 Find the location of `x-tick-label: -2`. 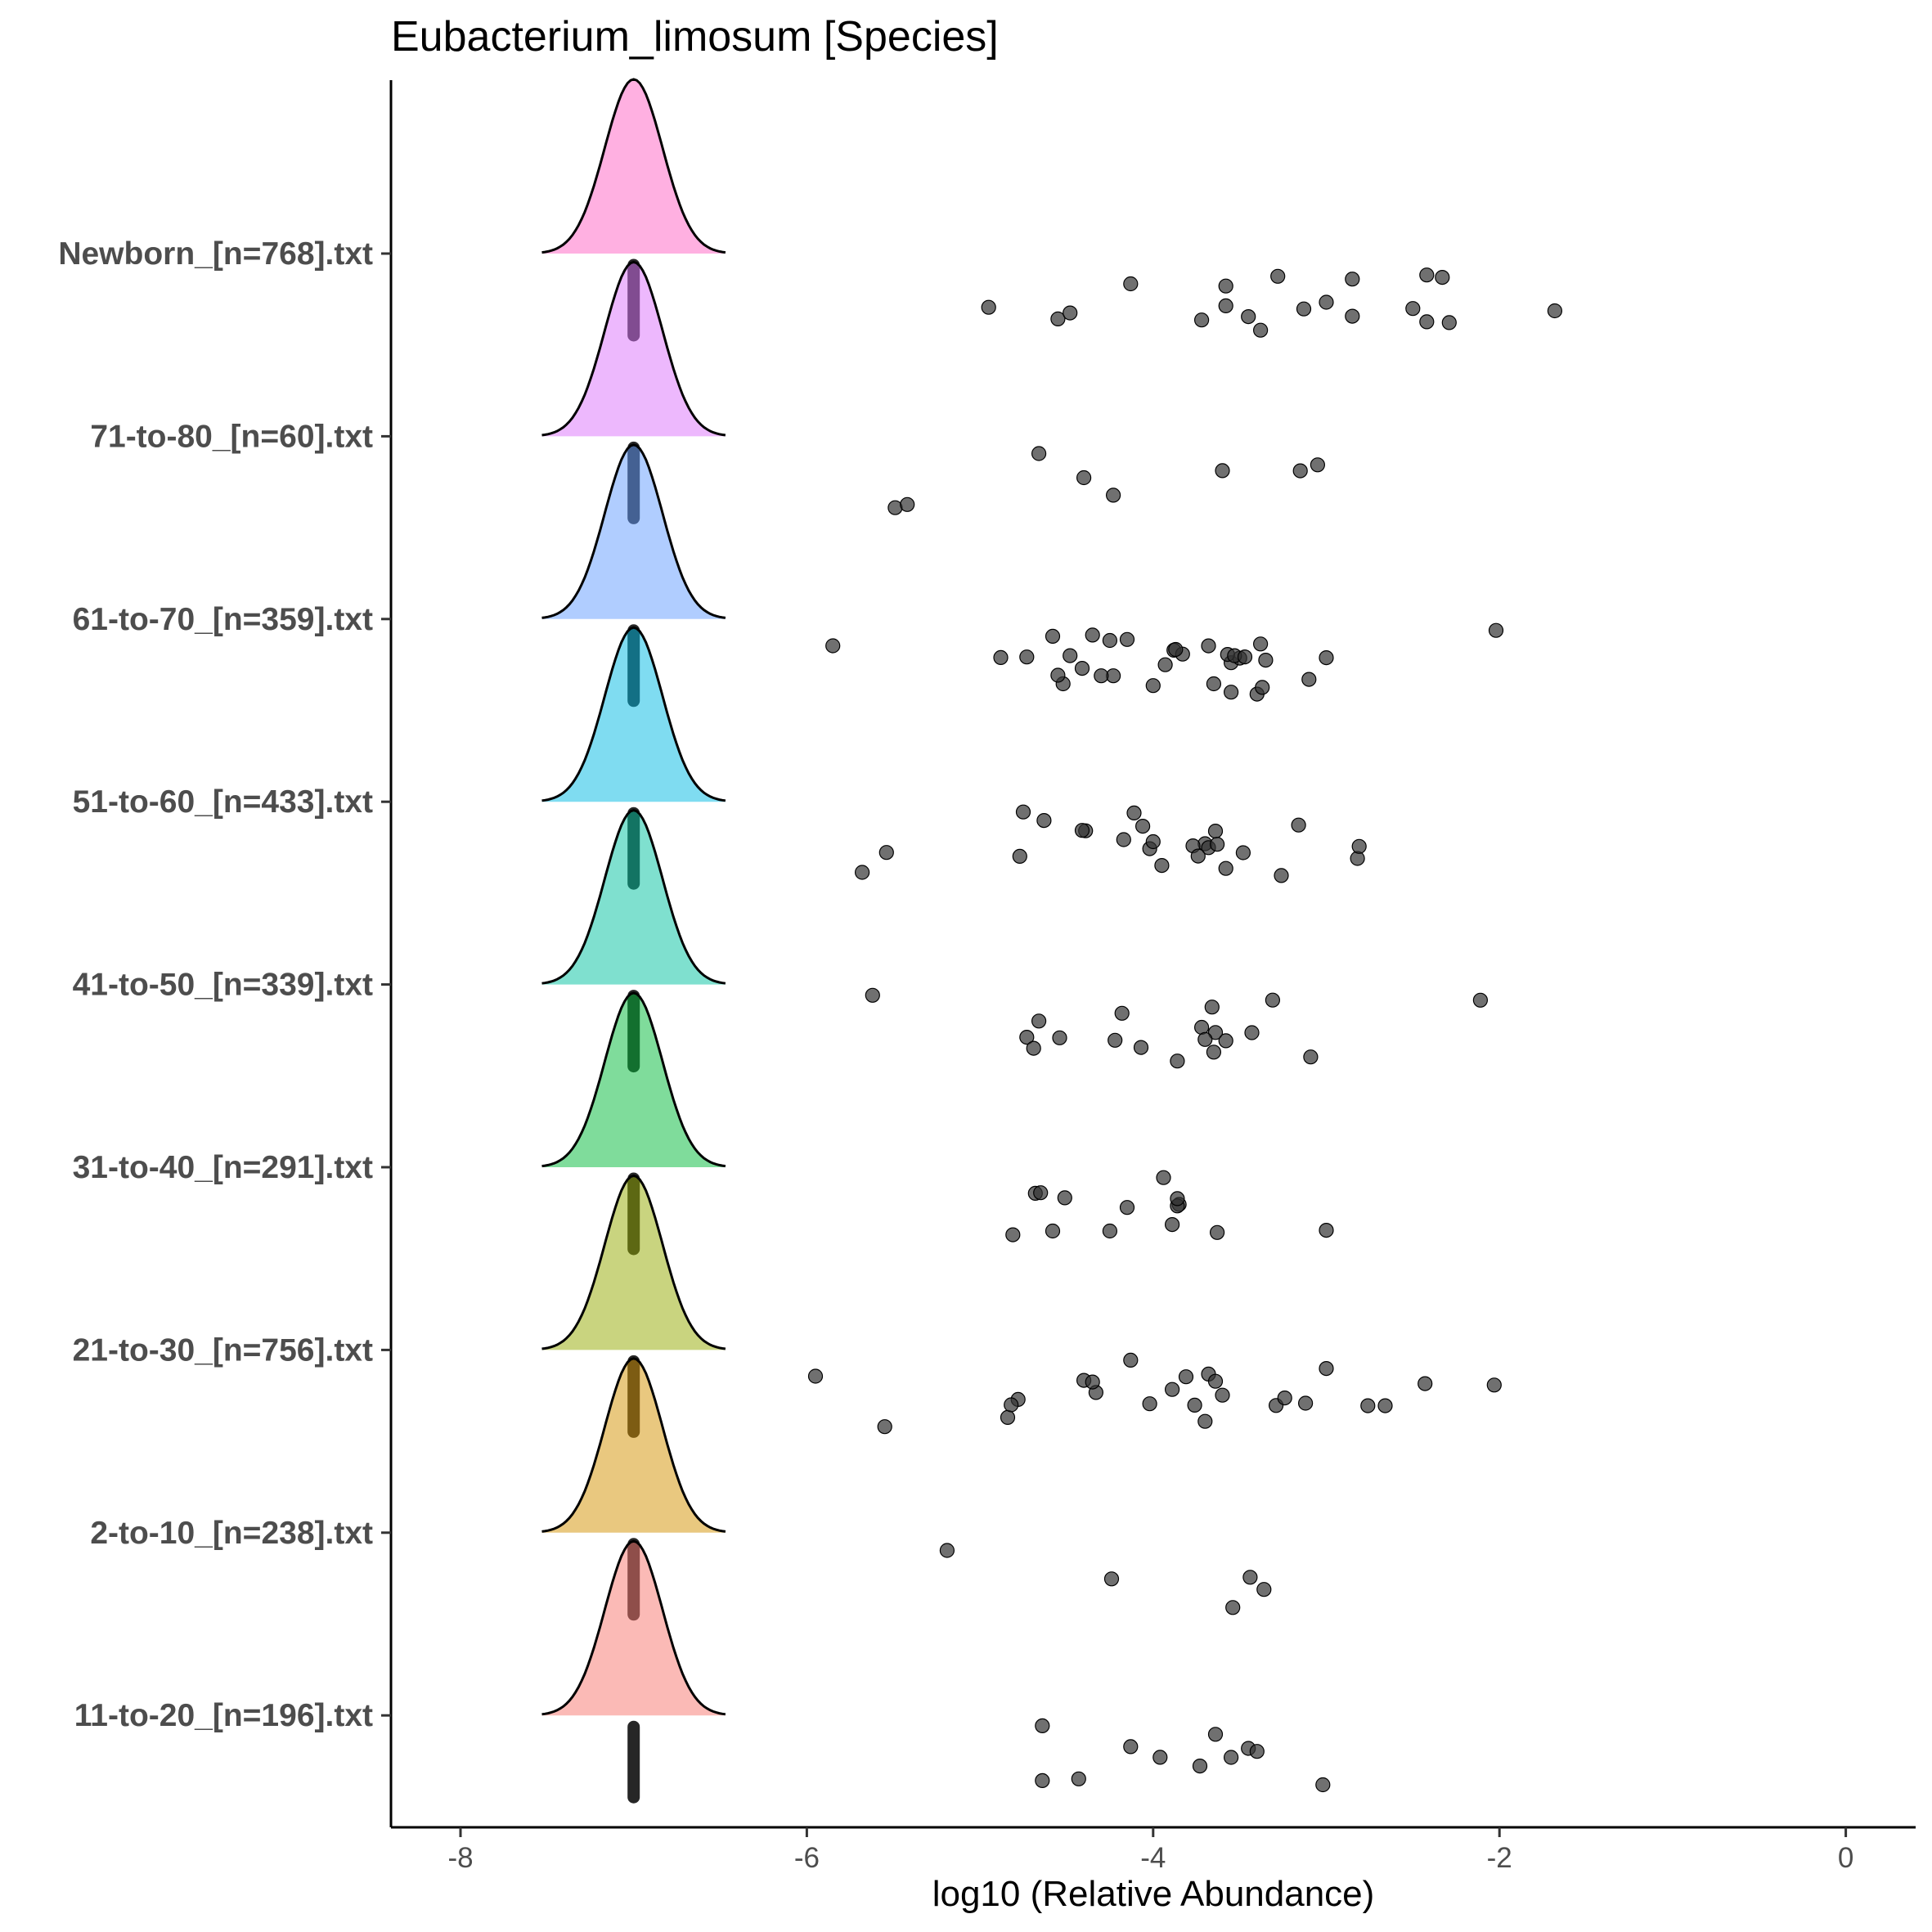

x-tick-label: -2 is located at coordinates (1499, 1858).